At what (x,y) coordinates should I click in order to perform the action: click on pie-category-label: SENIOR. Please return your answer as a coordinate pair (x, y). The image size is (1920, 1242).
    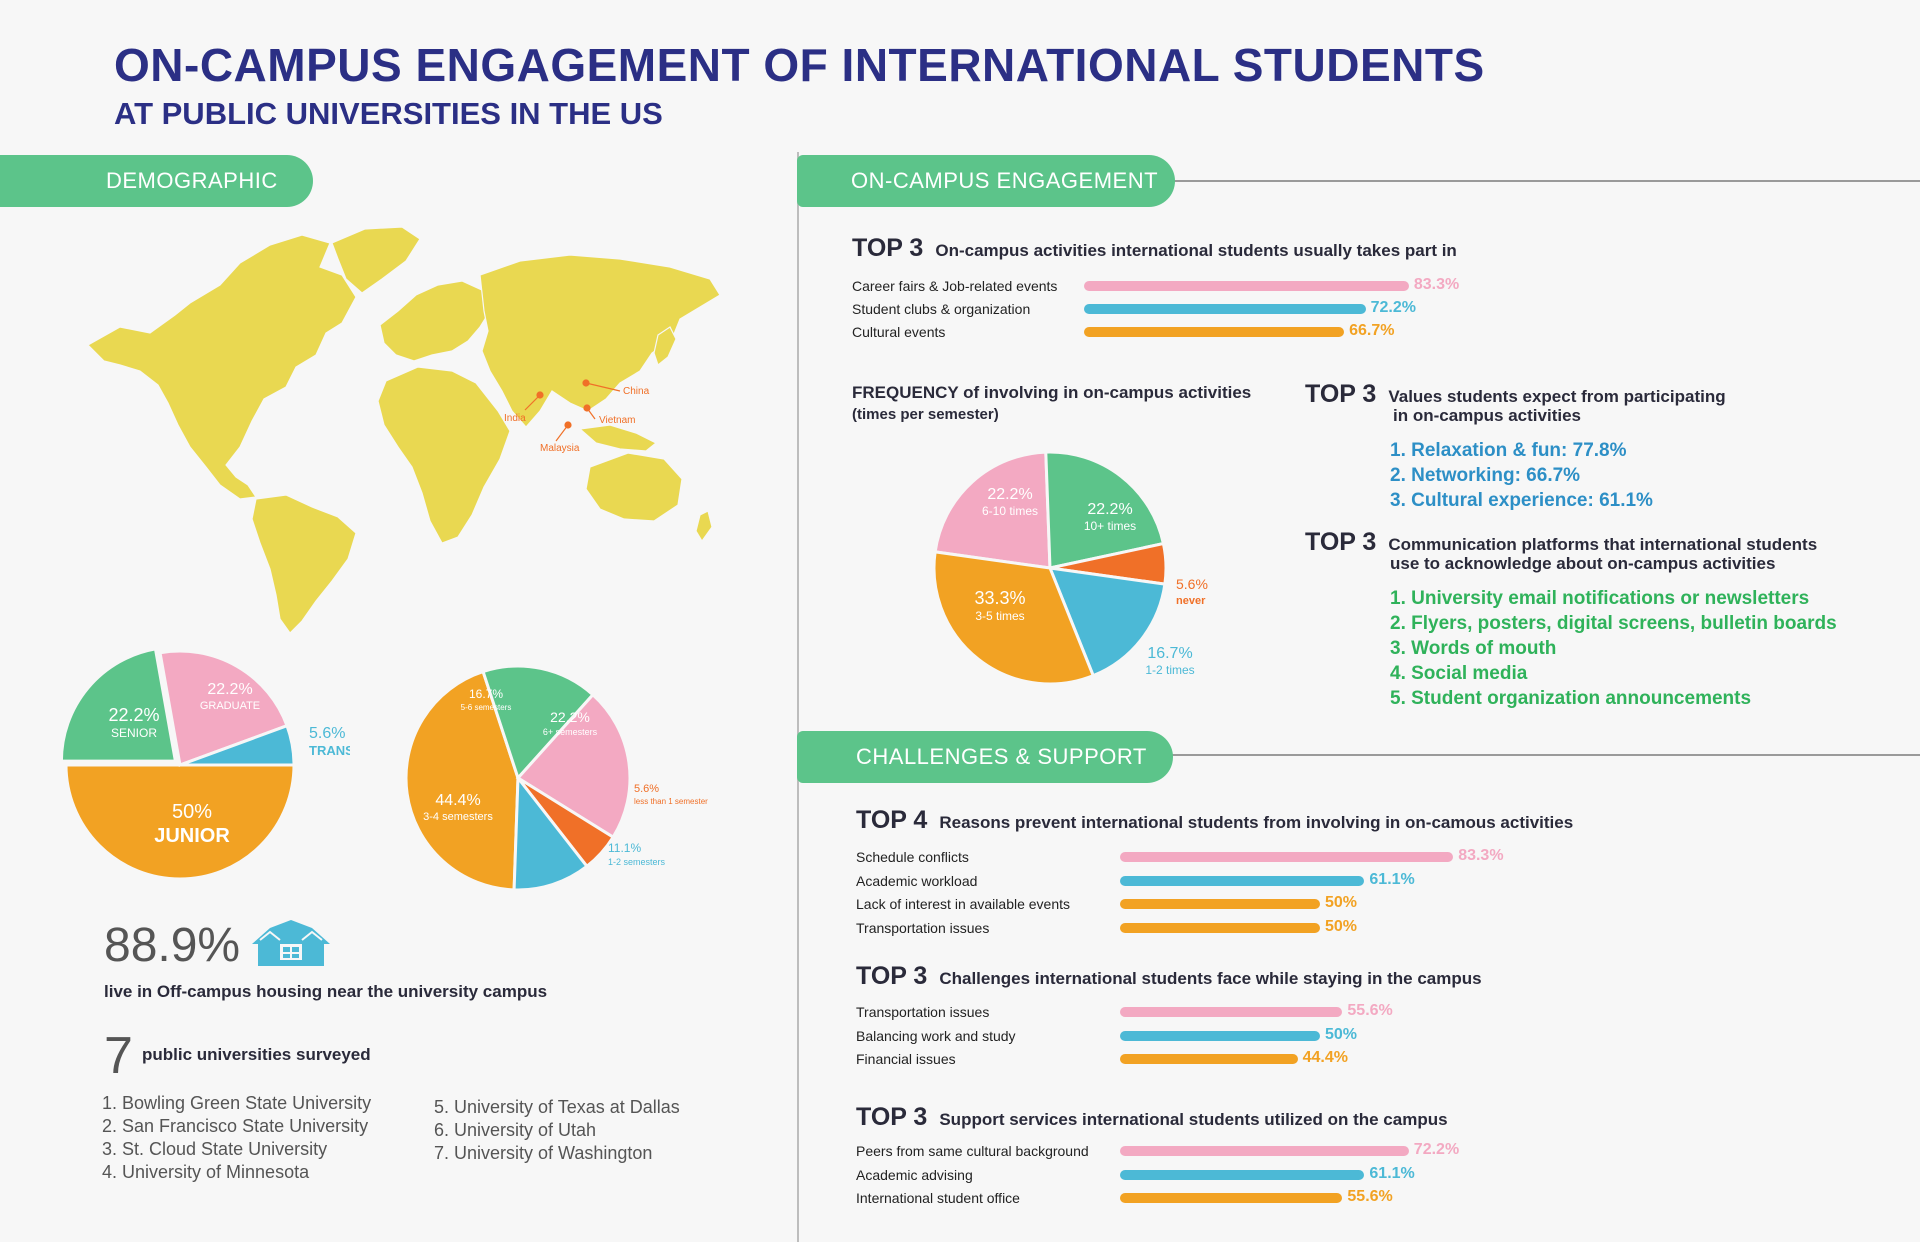
    Looking at the image, I should click on (134, 733).